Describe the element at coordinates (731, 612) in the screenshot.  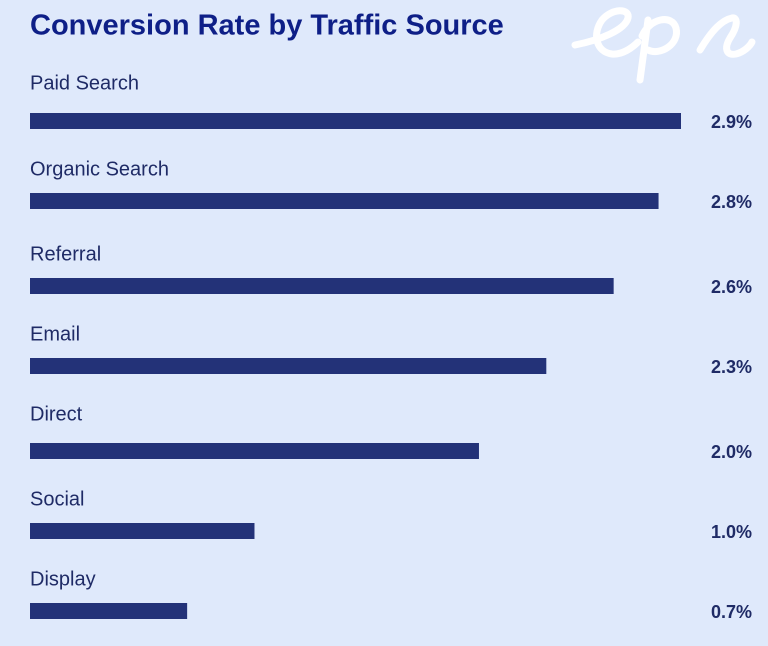
I see `value-label: 0.7%` at that location.